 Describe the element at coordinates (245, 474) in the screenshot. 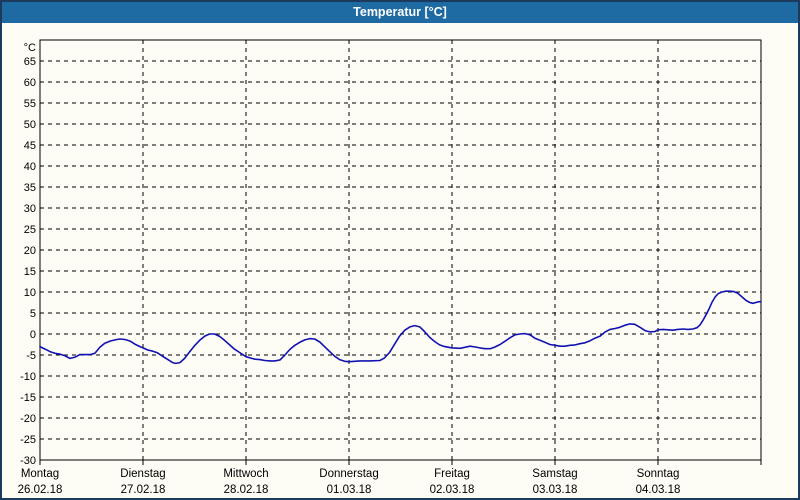

I see `day-name-label: Mittwoch` at that location.